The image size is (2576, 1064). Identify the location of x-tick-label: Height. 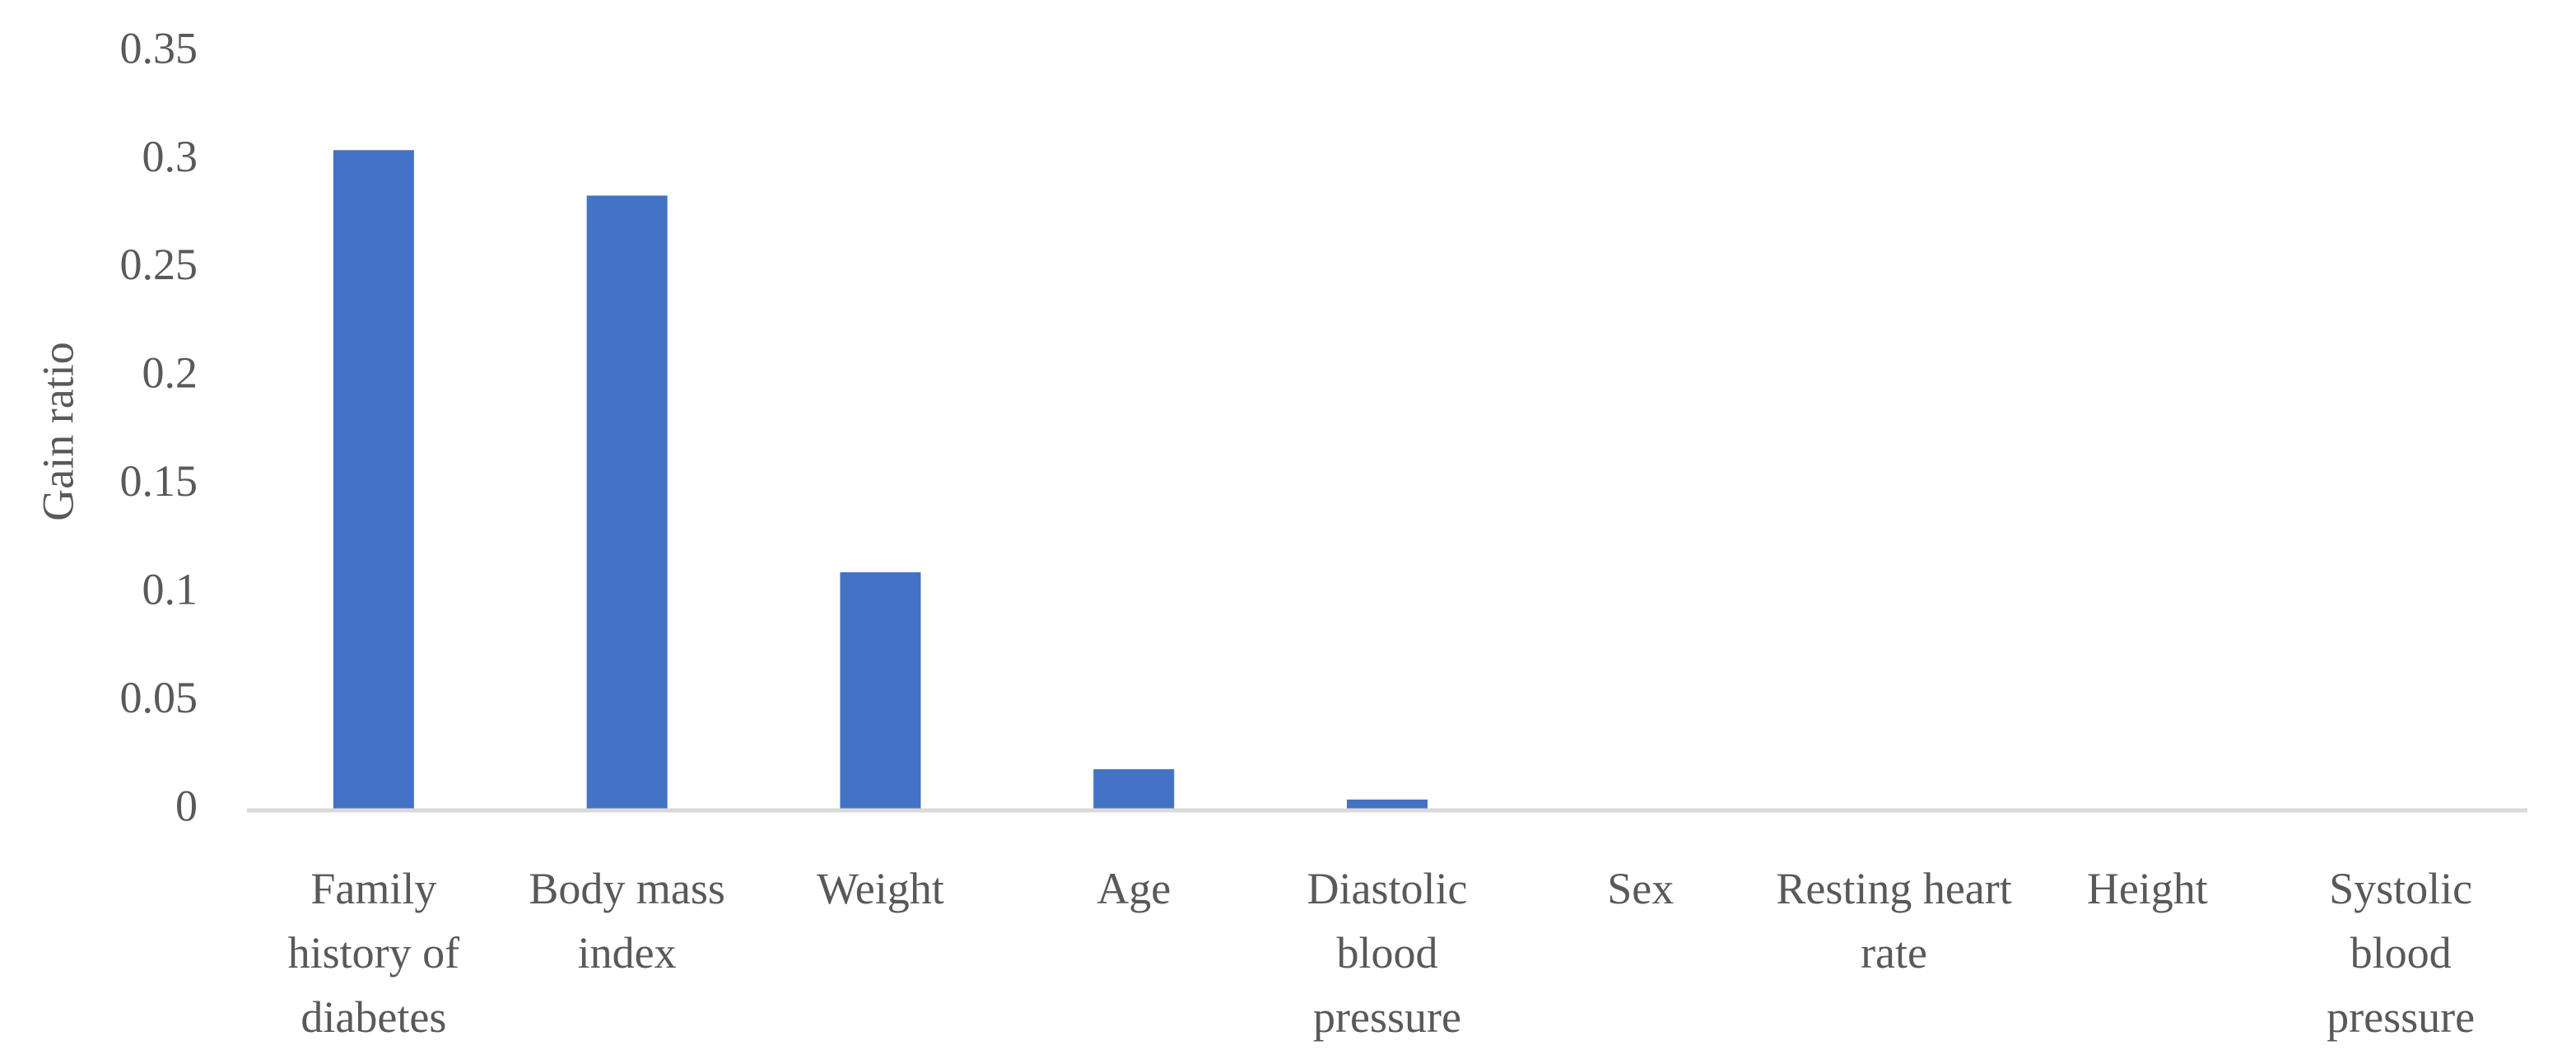
(2147, 888).